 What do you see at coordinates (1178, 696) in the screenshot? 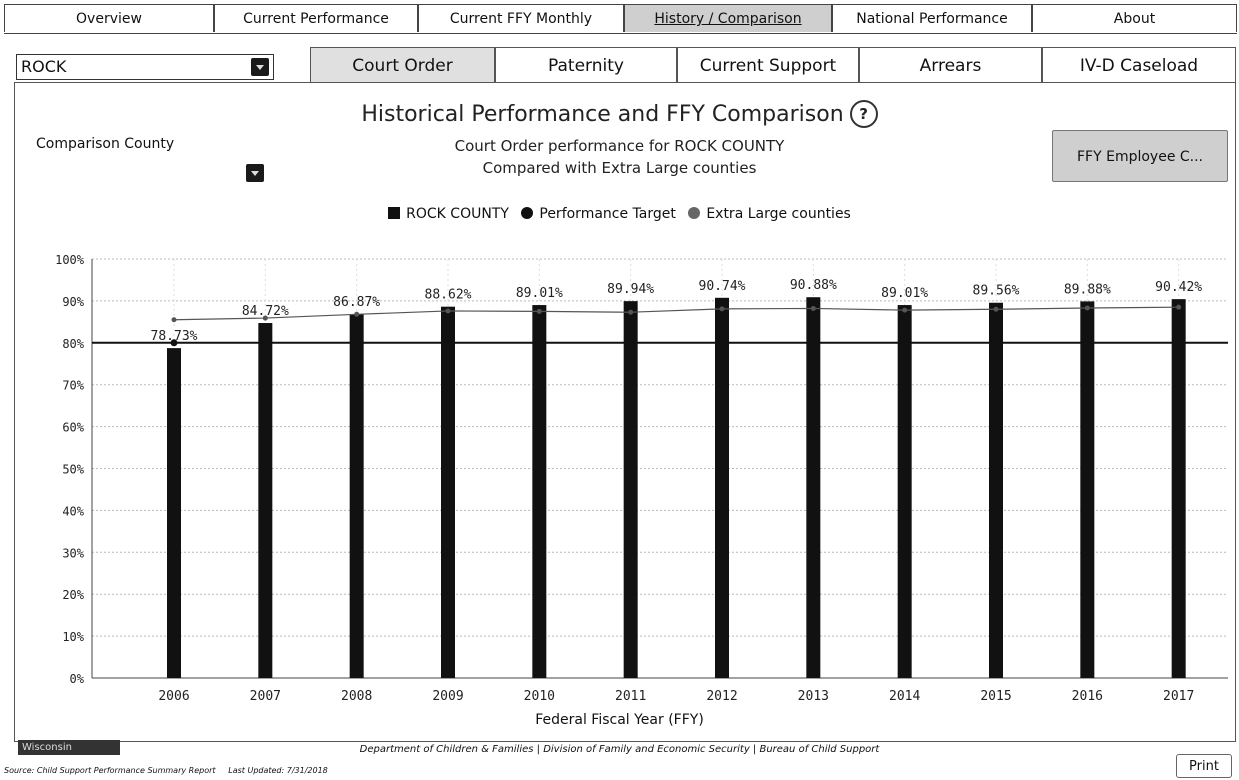
I see `x-tick-label: 2017` at bounding box center [1178, 696].